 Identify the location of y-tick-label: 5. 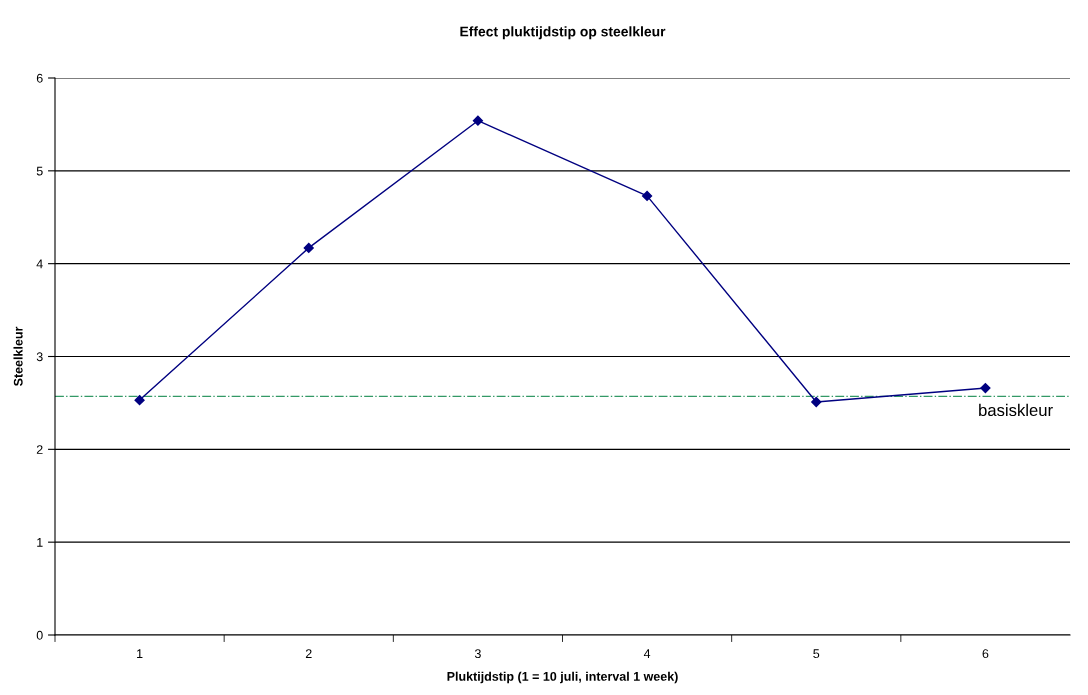
(39, 171).